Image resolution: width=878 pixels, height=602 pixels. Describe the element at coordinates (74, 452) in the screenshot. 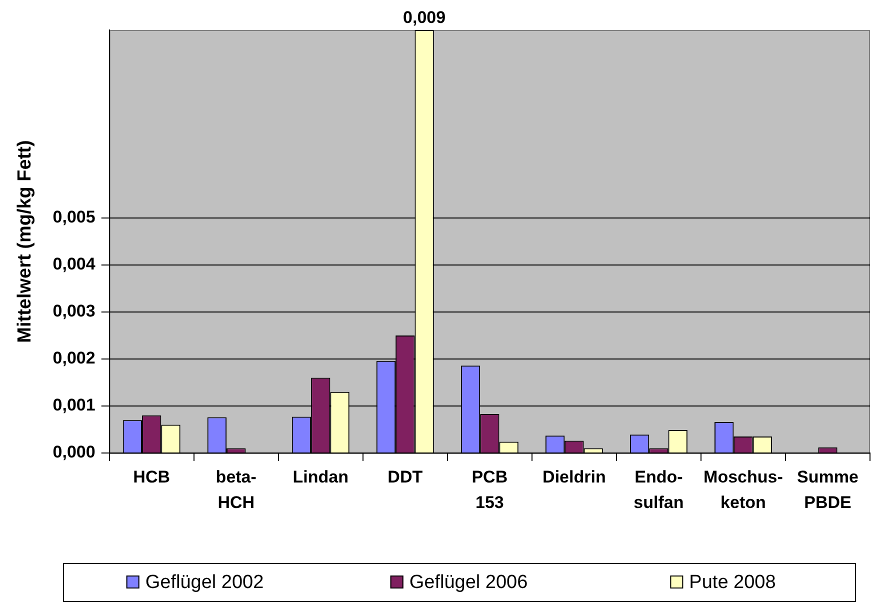

I see `y-tick-label: 0,000` at that location.